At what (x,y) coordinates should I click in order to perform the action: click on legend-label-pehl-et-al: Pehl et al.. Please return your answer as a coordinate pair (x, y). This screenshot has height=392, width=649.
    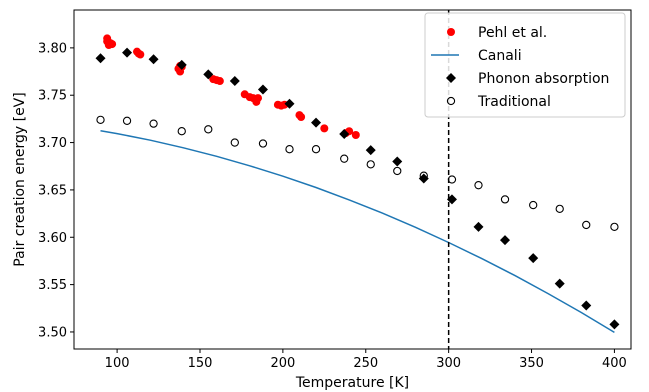
    Looking at the image, I should click on (512, 33).